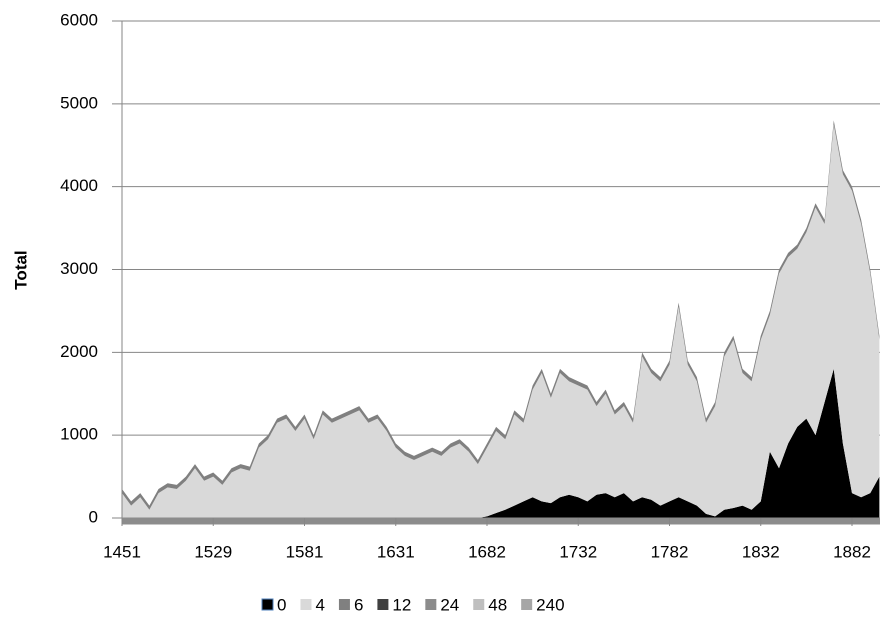 The width and height of the screenshot is (880, 619). I want to click on legend-label: 240, so click(550, 604).